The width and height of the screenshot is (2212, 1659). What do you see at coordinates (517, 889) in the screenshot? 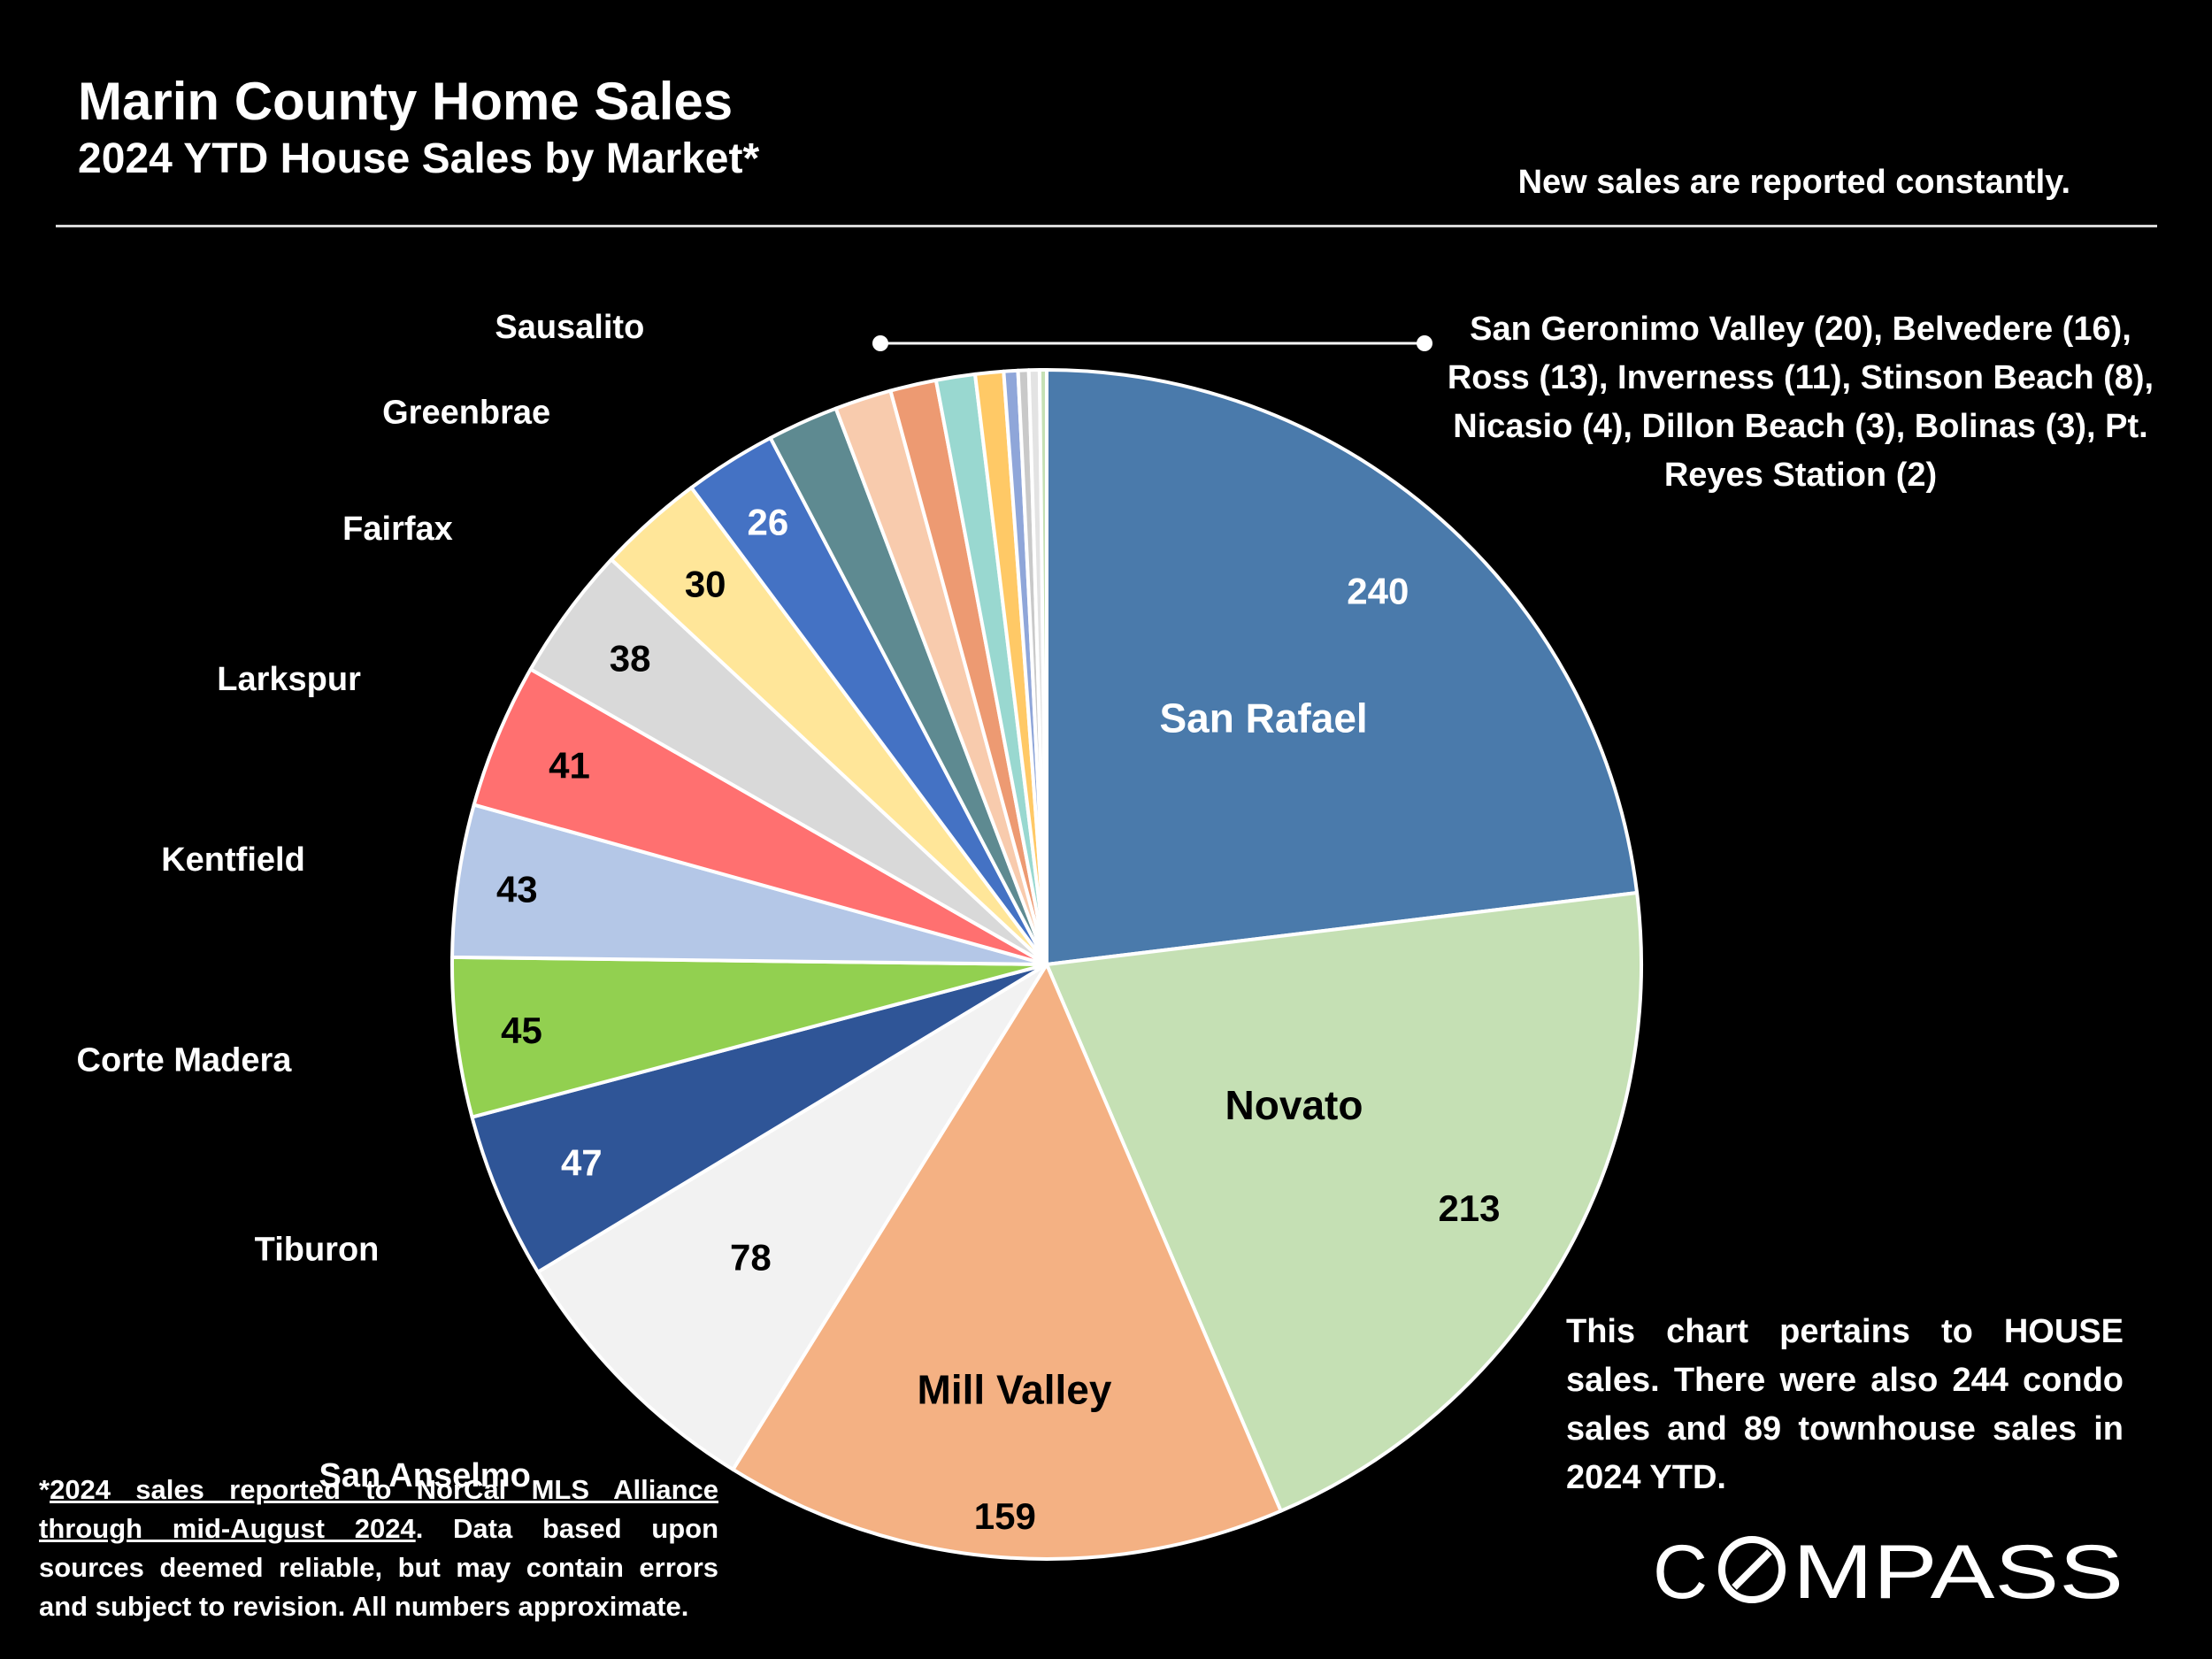
I see `pie-value-kentfield: 43` at bounding box center [517, 889].